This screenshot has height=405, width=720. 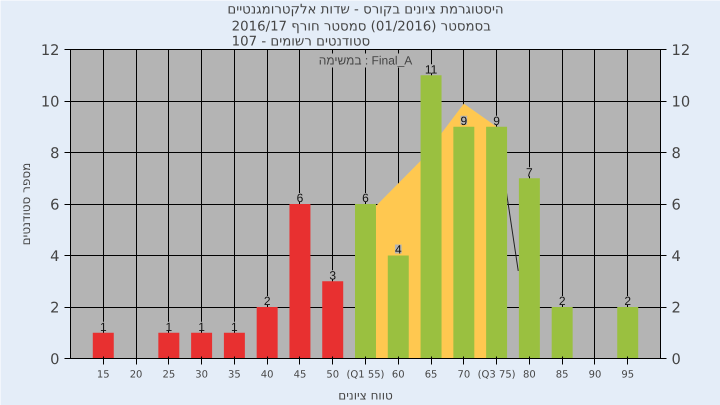 I want to click on x-tick-label: 95, so click(x=627, y=375).